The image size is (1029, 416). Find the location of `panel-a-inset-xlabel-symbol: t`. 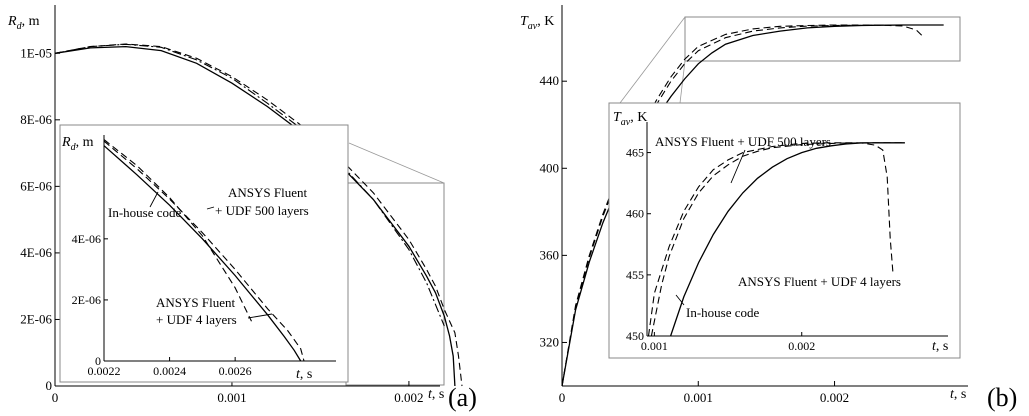

panel-a-inset-xlabel-symbol: t is located at coordinates (298, 374).